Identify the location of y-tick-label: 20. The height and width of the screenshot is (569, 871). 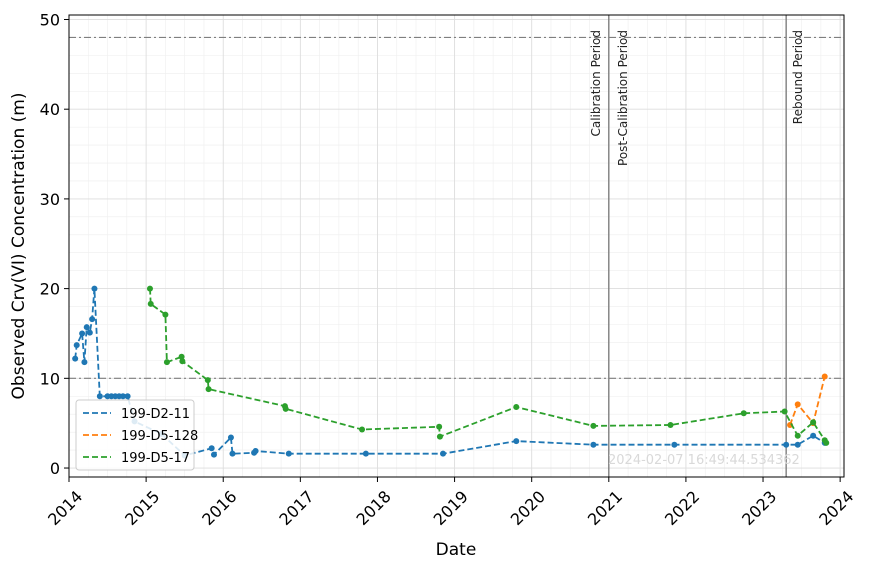
(50, 289).